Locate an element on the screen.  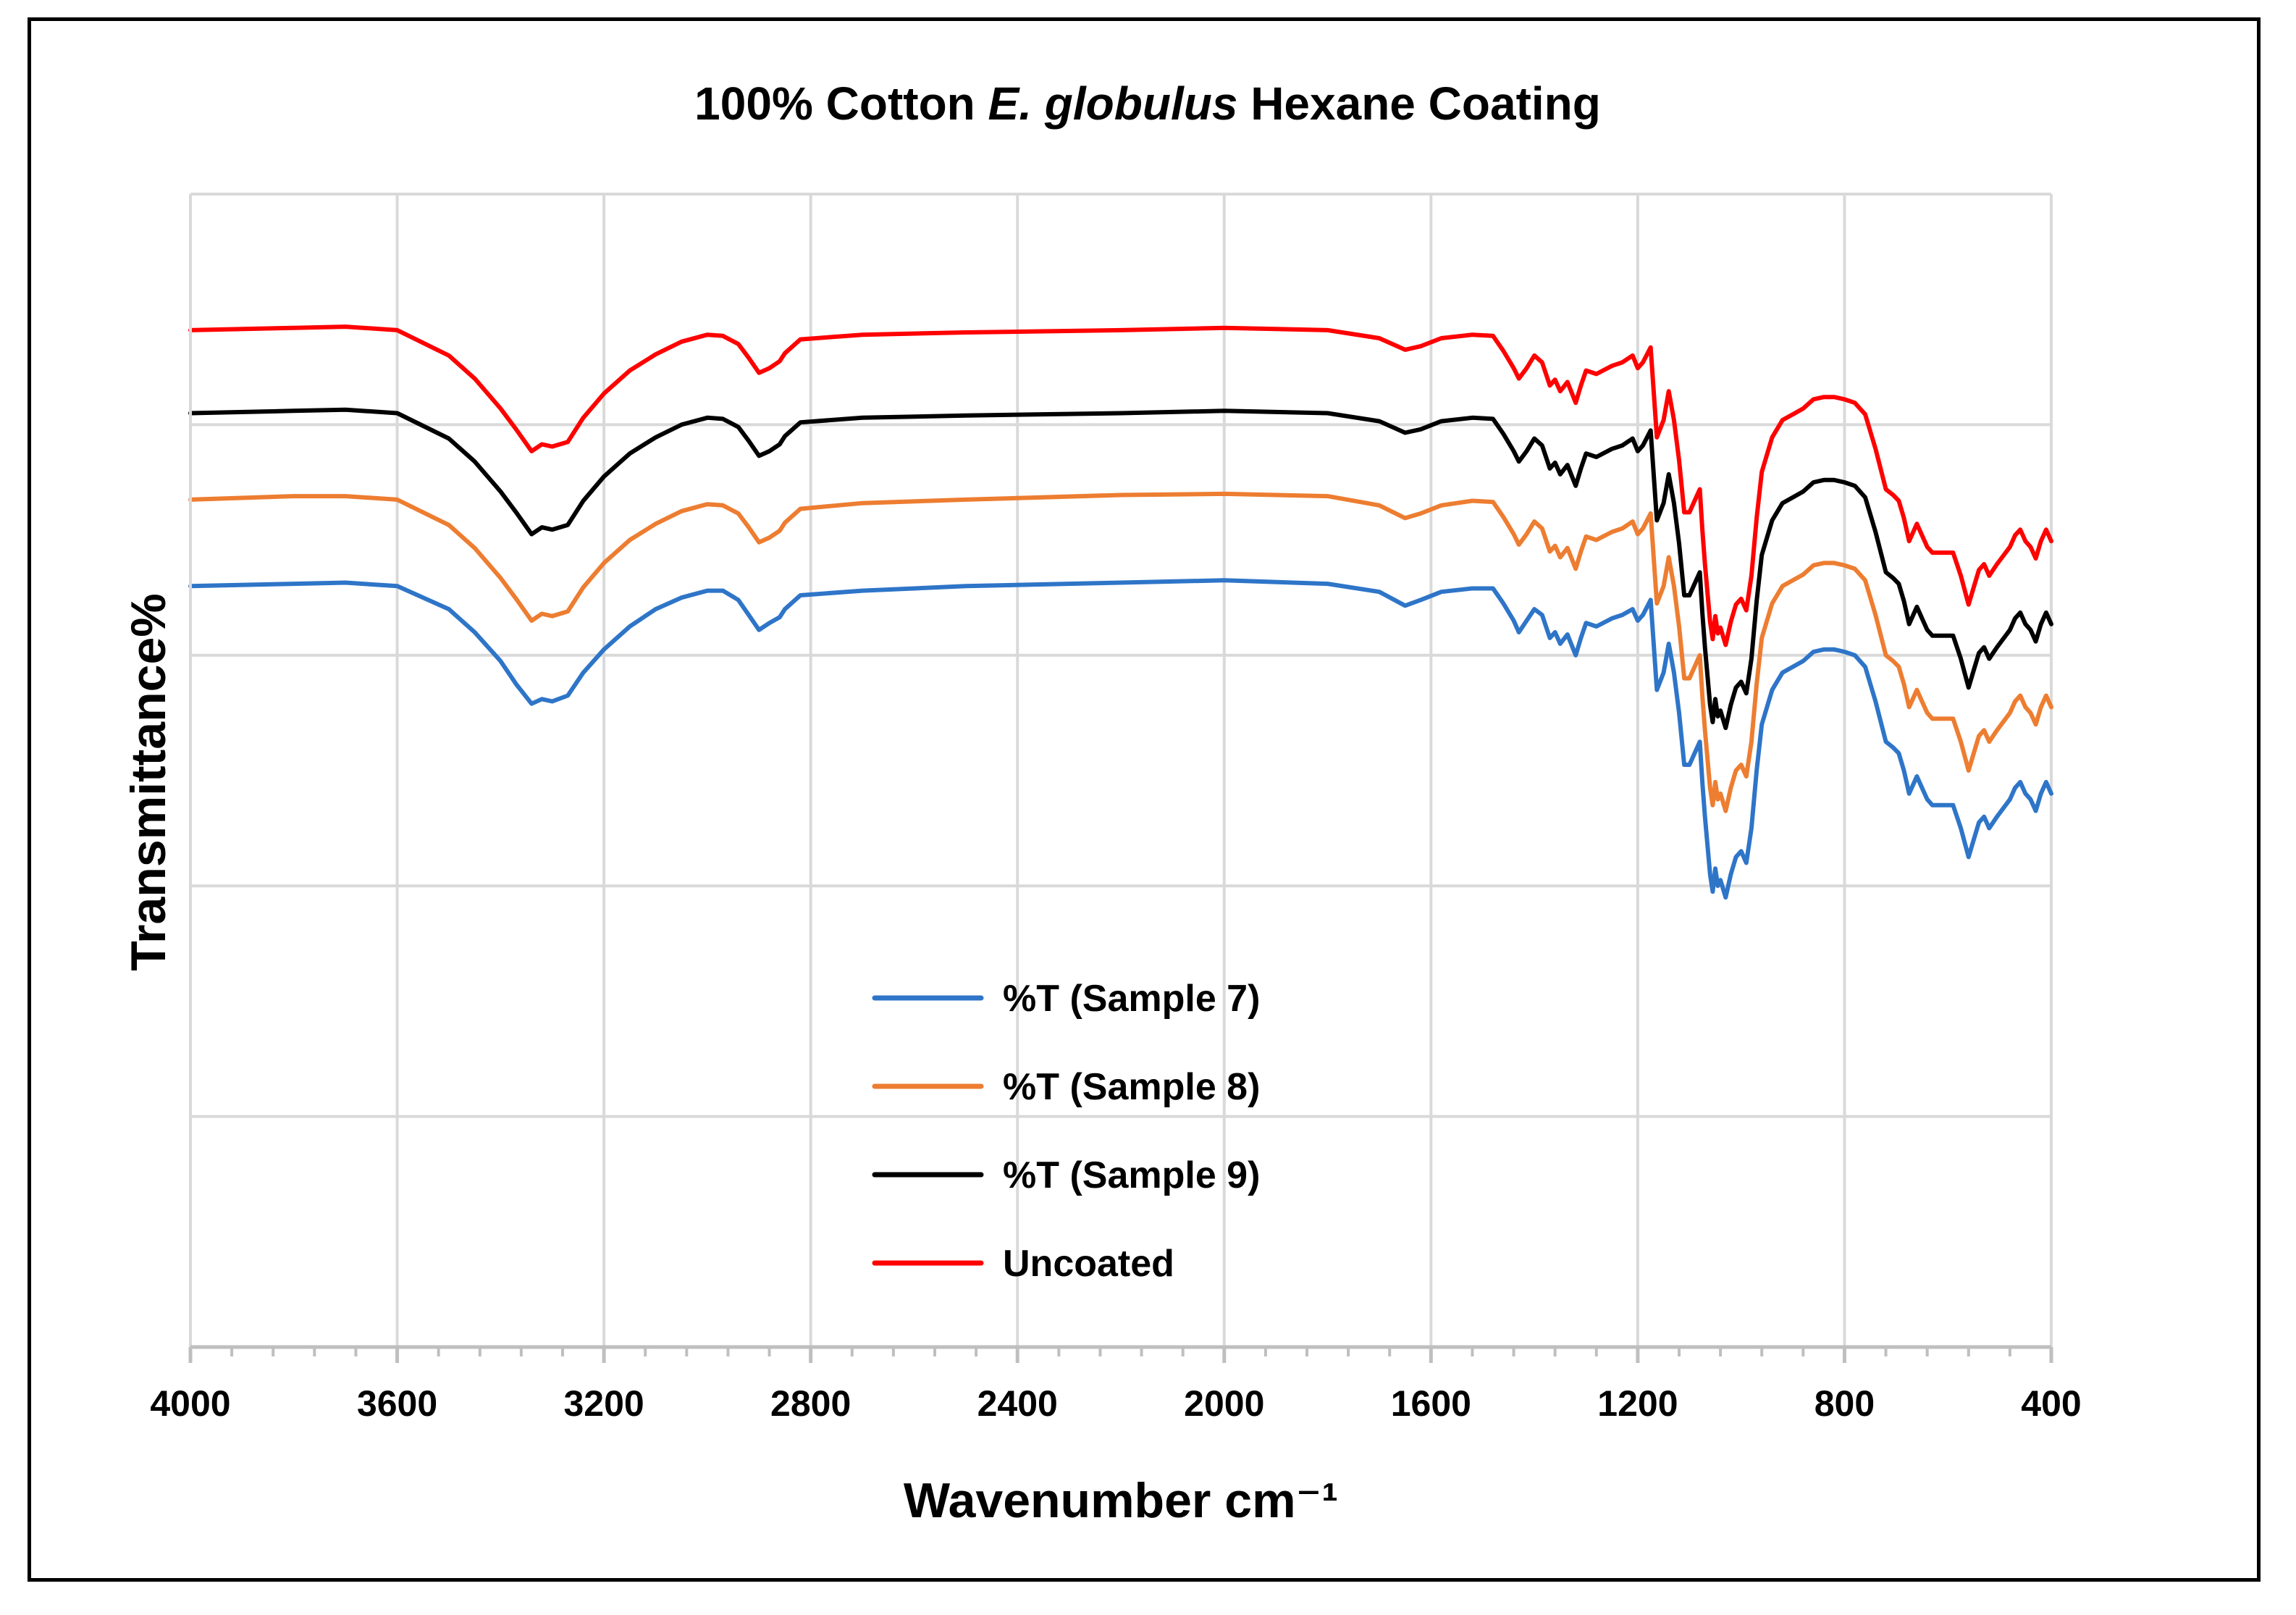
chart-title-part-1: 100% Cotton is located at coordinates (841, 103).